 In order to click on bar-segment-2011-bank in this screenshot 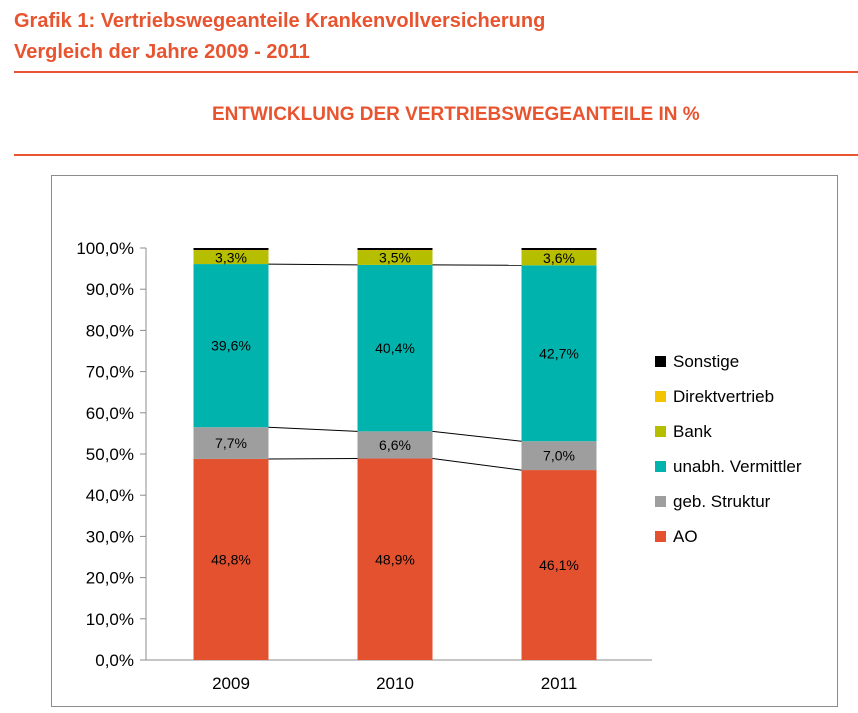, I will do `click(559, 258)`.